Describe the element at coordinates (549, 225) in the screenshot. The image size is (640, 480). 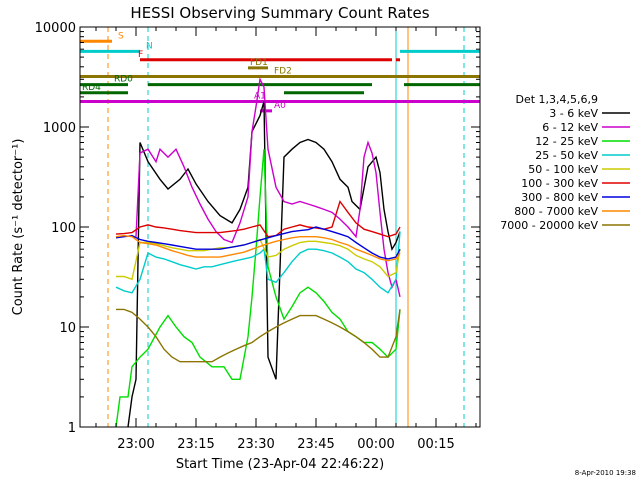
I see `legend-entry: 7000 - 20000 keV` at that location.